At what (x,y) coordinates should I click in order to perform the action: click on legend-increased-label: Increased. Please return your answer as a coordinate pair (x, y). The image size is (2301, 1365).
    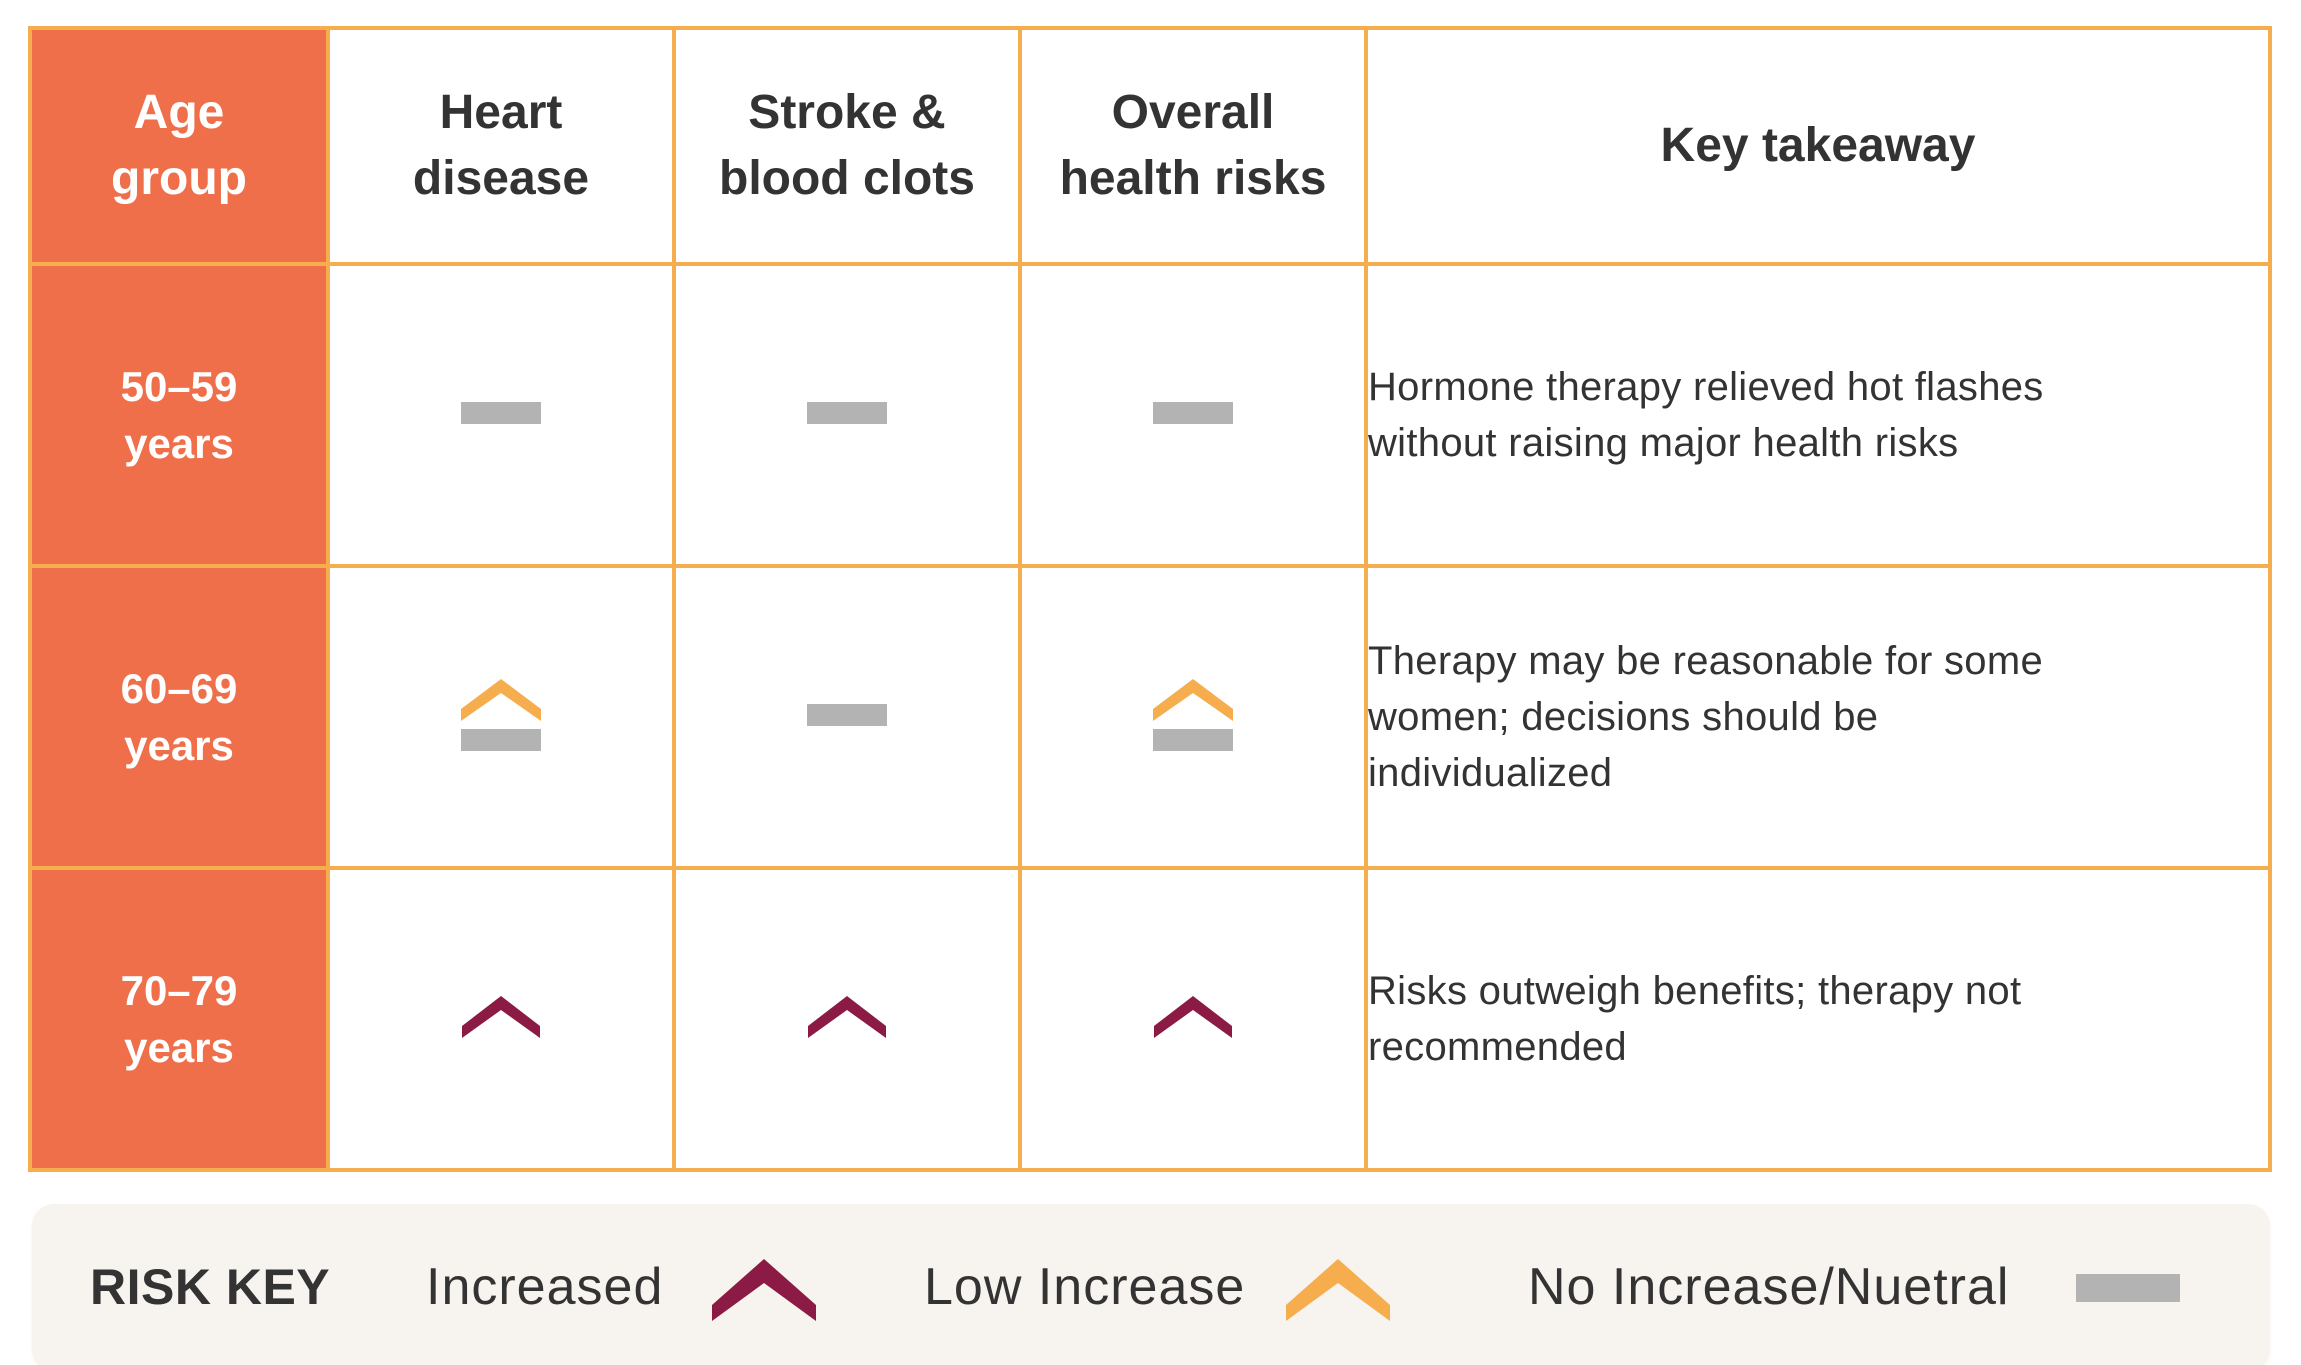
    Looking at the image, I should click on (545, 1287).